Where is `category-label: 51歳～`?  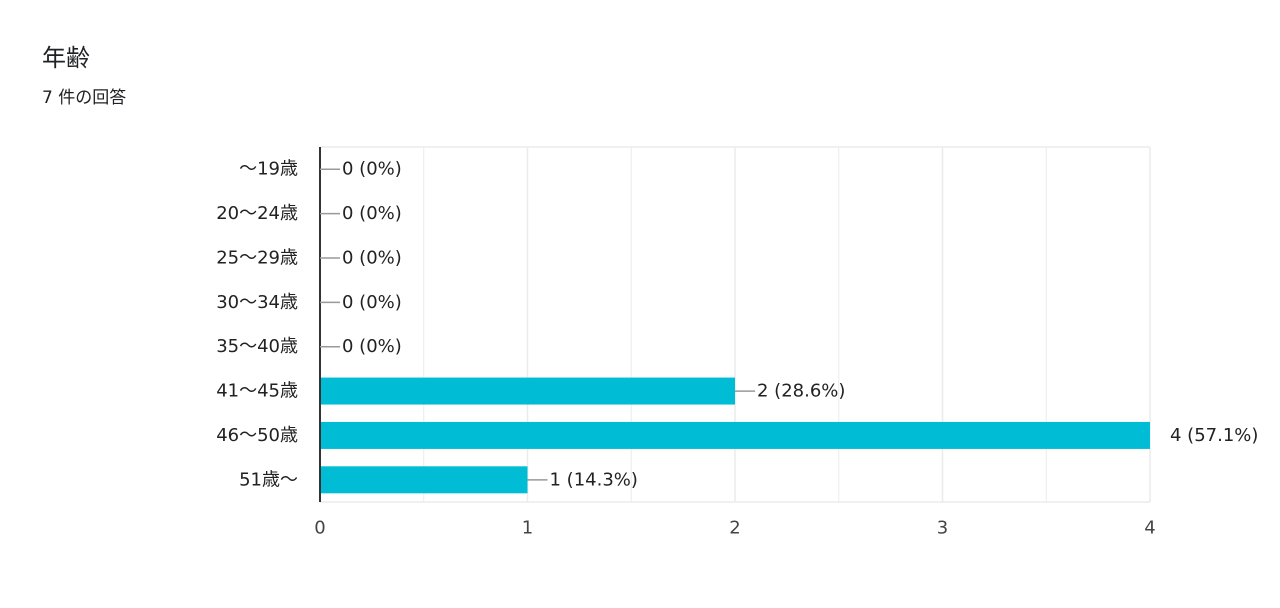
category-label: 51歳～ is located at coordinates (268, 479).